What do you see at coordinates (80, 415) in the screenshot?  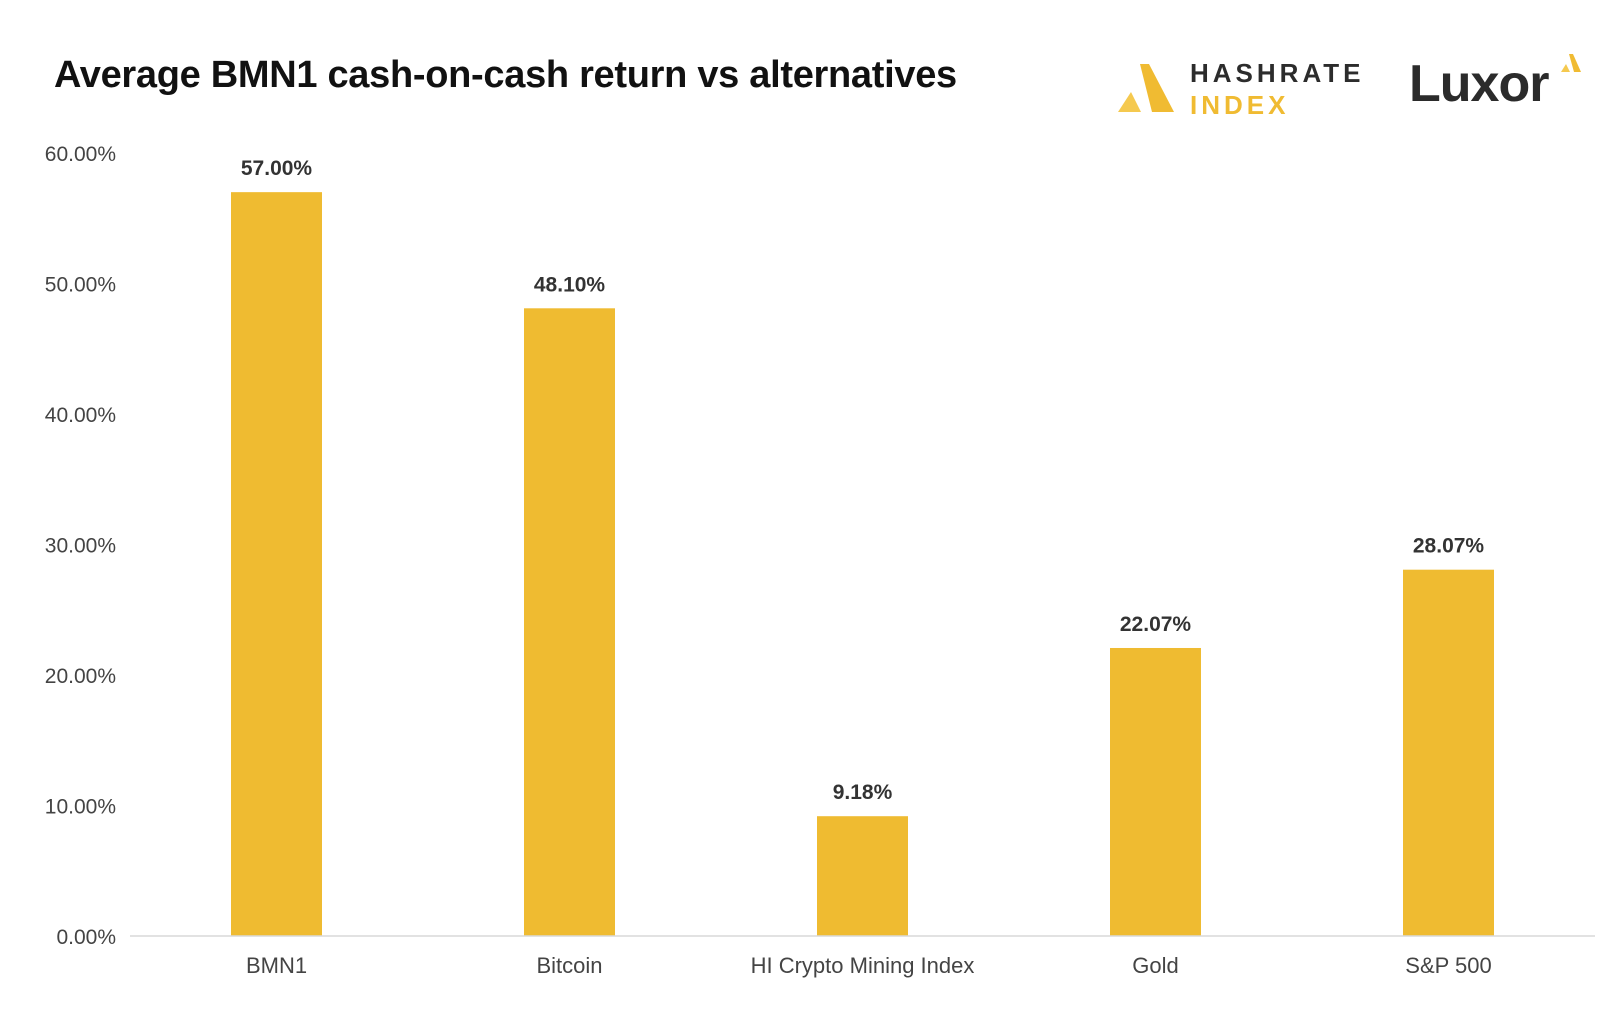 I see `y-tick-label: 40.00%` at bounding box center [80, 415].